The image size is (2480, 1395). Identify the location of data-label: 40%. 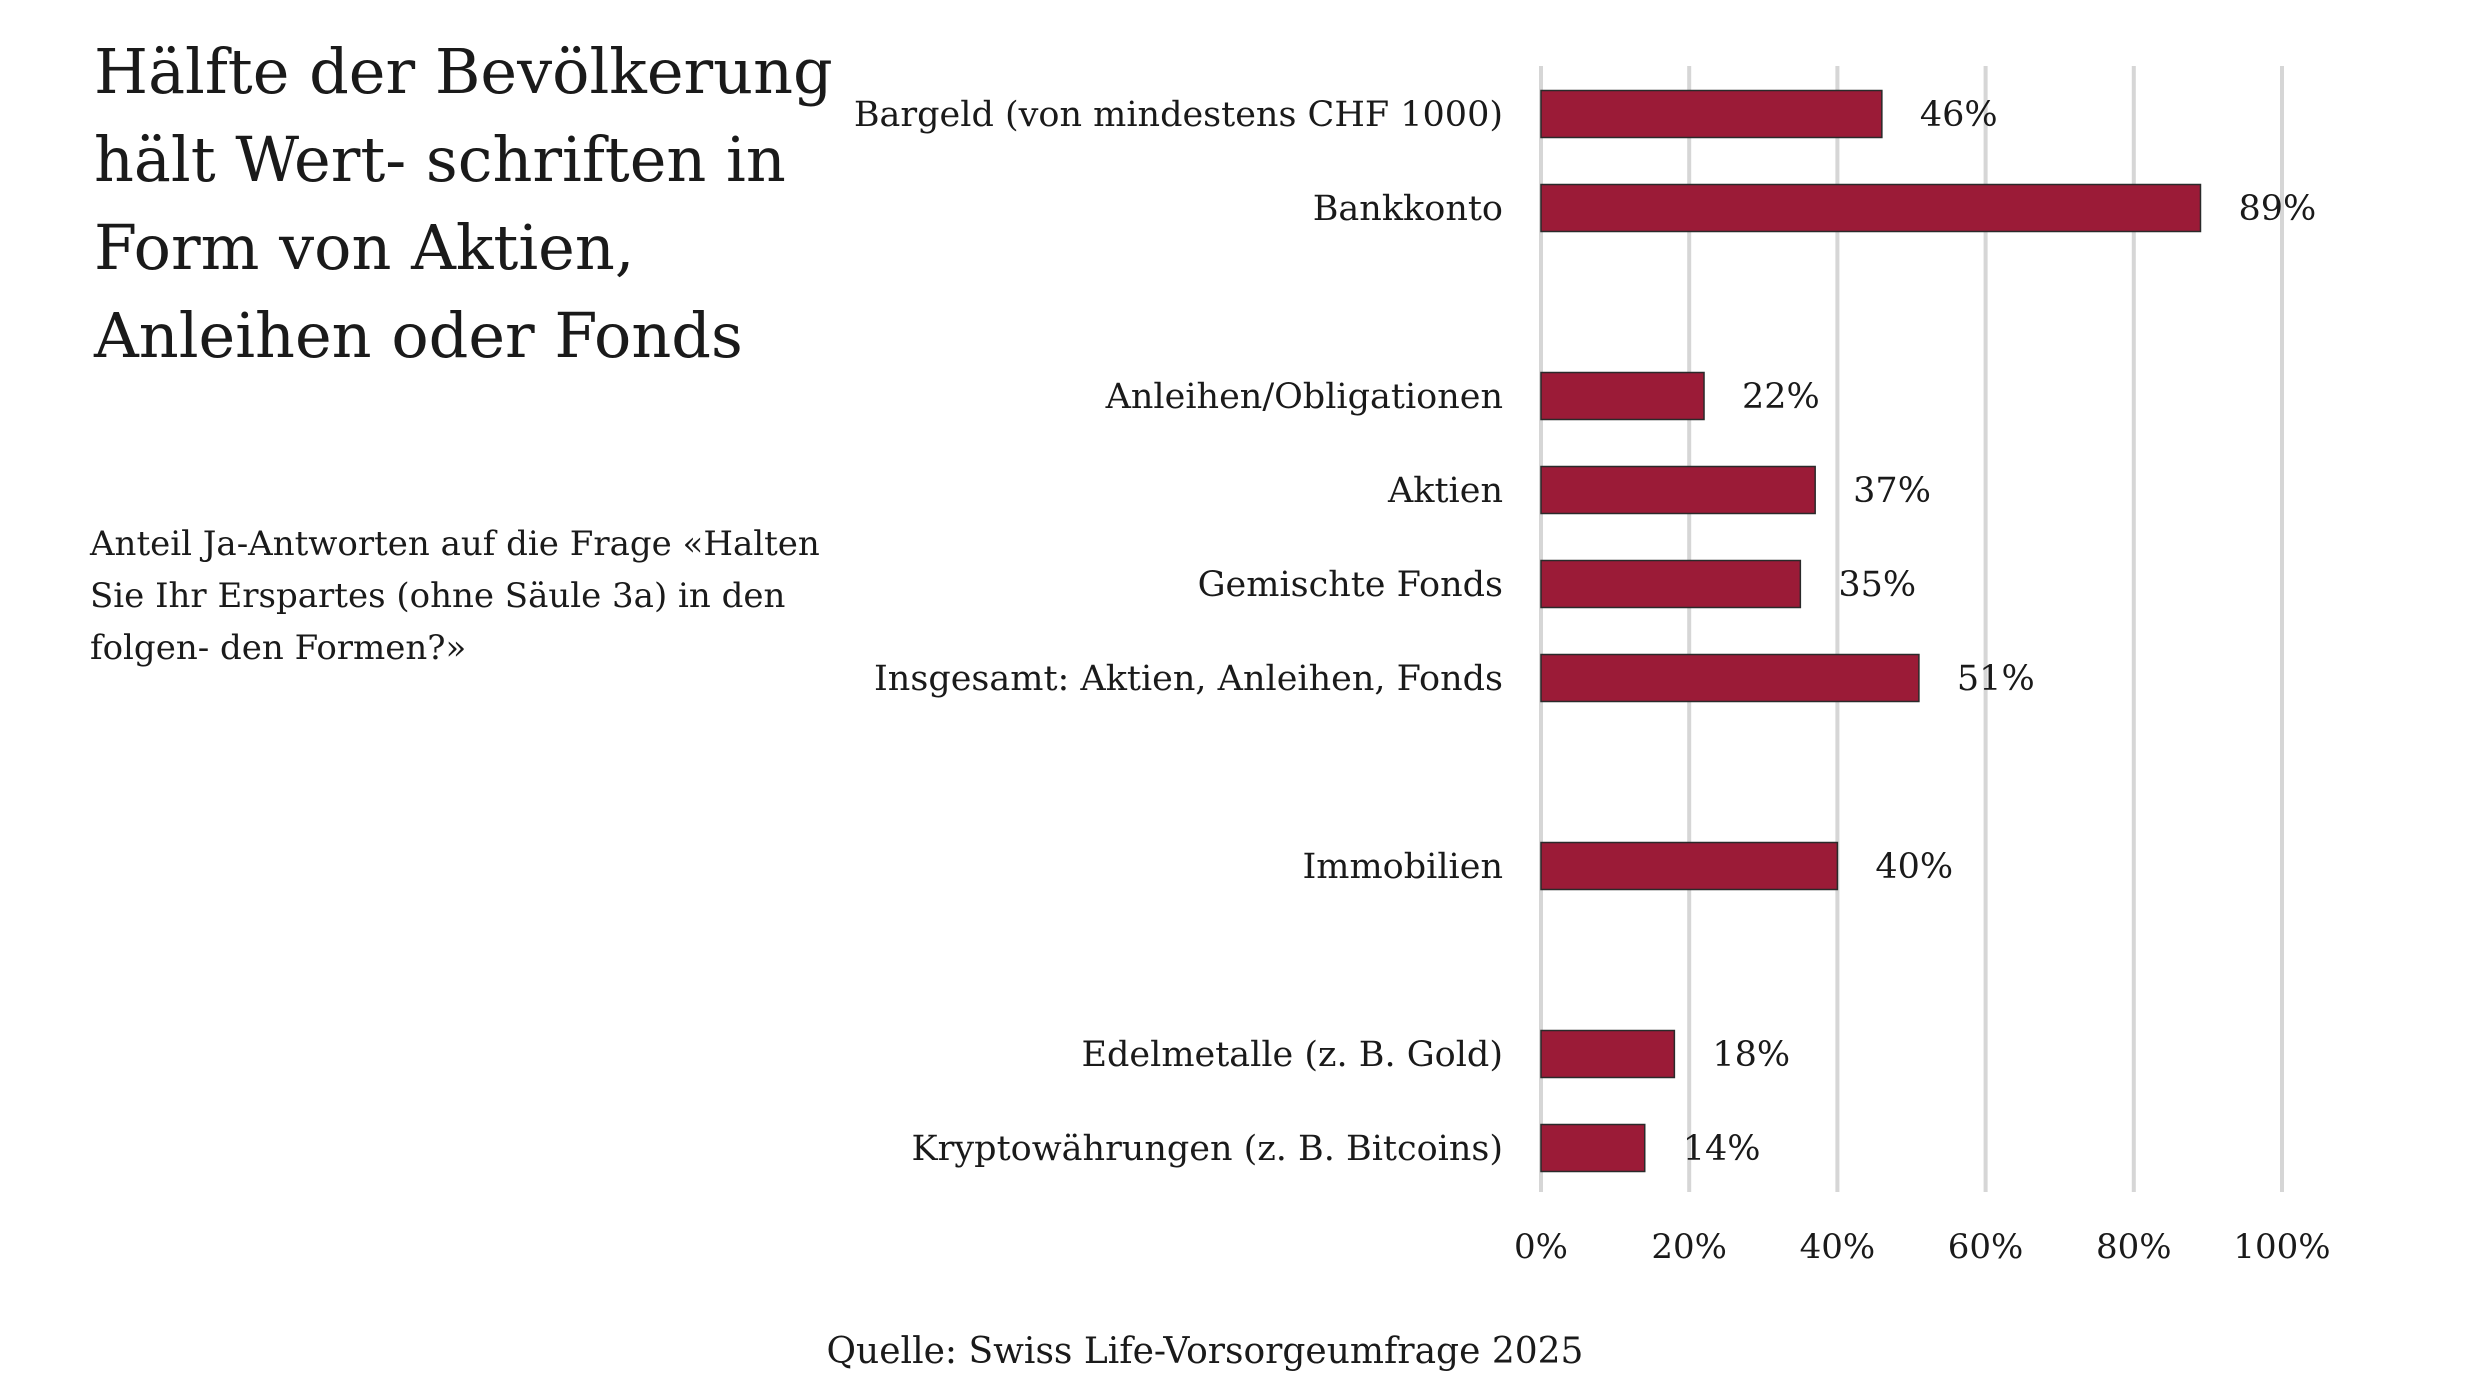
(1914, 867).